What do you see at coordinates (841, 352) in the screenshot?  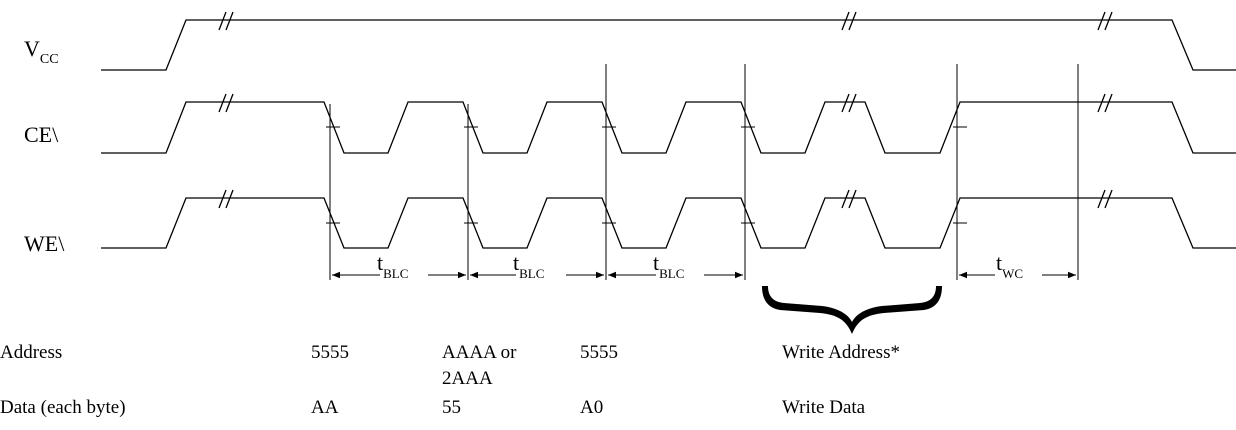 I see `address-cell-4: Write Address*` at bounding box center [841, 352].